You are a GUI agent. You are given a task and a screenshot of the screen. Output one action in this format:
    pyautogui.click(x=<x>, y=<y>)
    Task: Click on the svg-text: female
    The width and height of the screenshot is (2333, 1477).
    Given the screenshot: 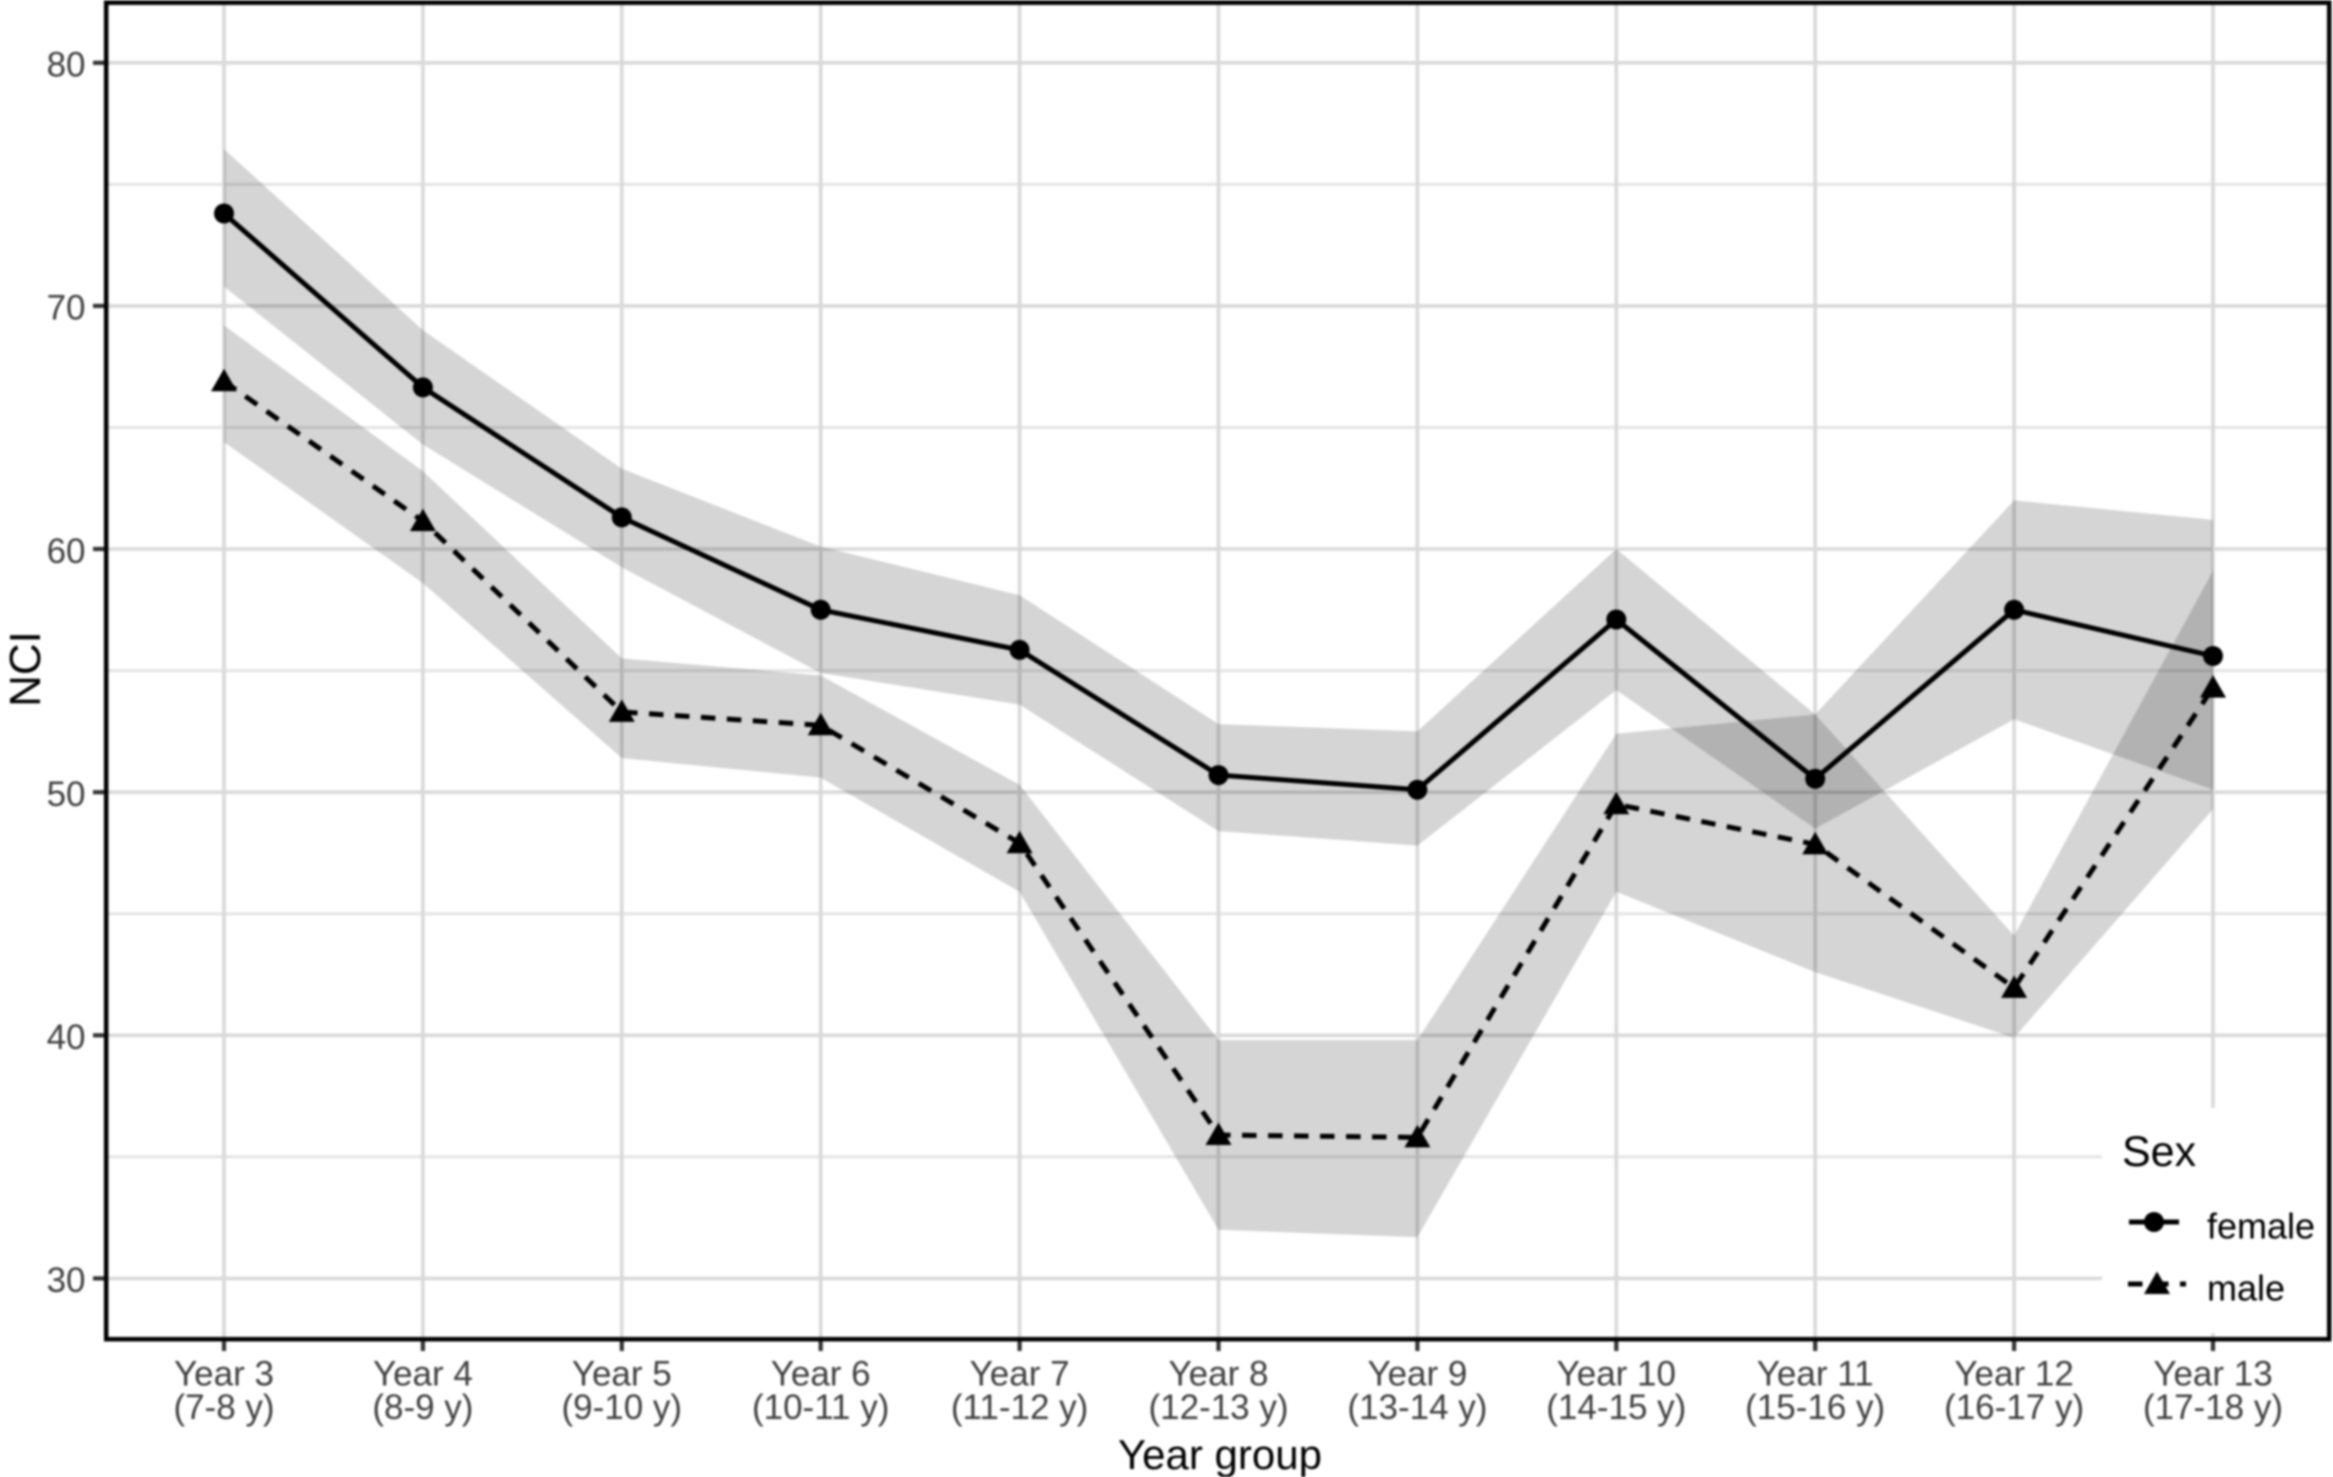 What is the action you would take?
    pyautogui.click(x=2261, y=1226)
    